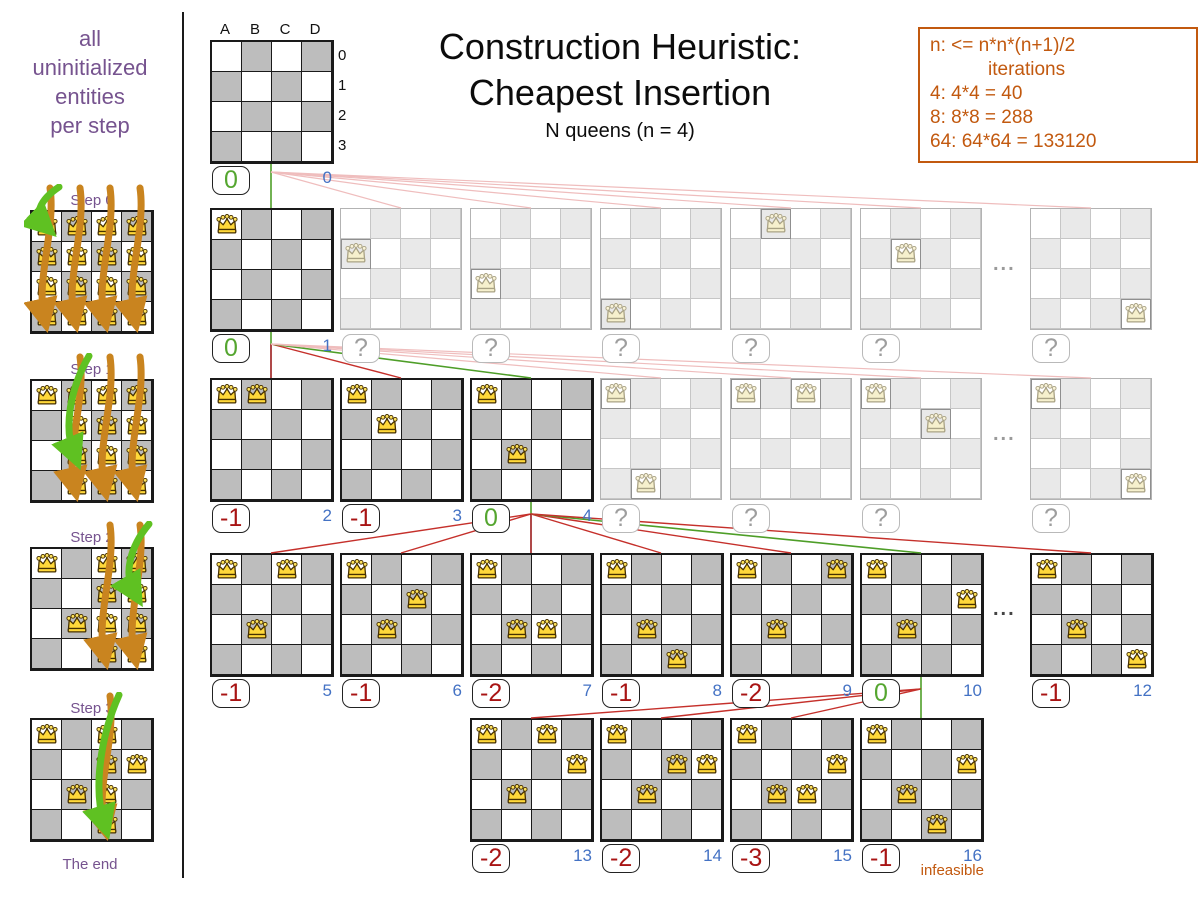 The width and height of the screenshot is (1200, 900). I want to click on iteration-number: 7, so click(587, 690).